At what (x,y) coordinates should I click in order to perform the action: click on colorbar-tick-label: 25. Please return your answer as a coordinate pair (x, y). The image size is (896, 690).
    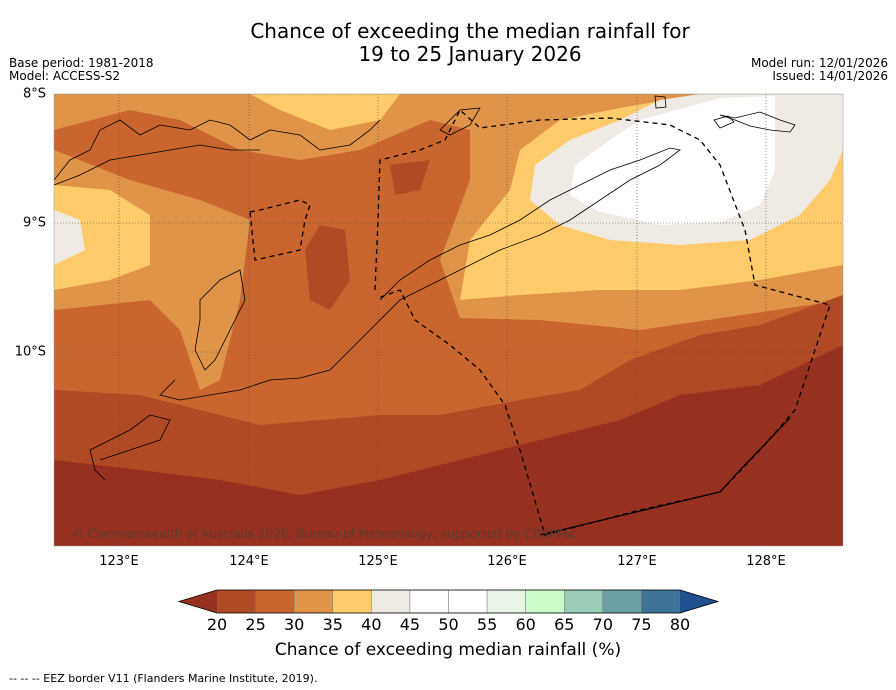
    Looking at the image, I should click on (255, 624).